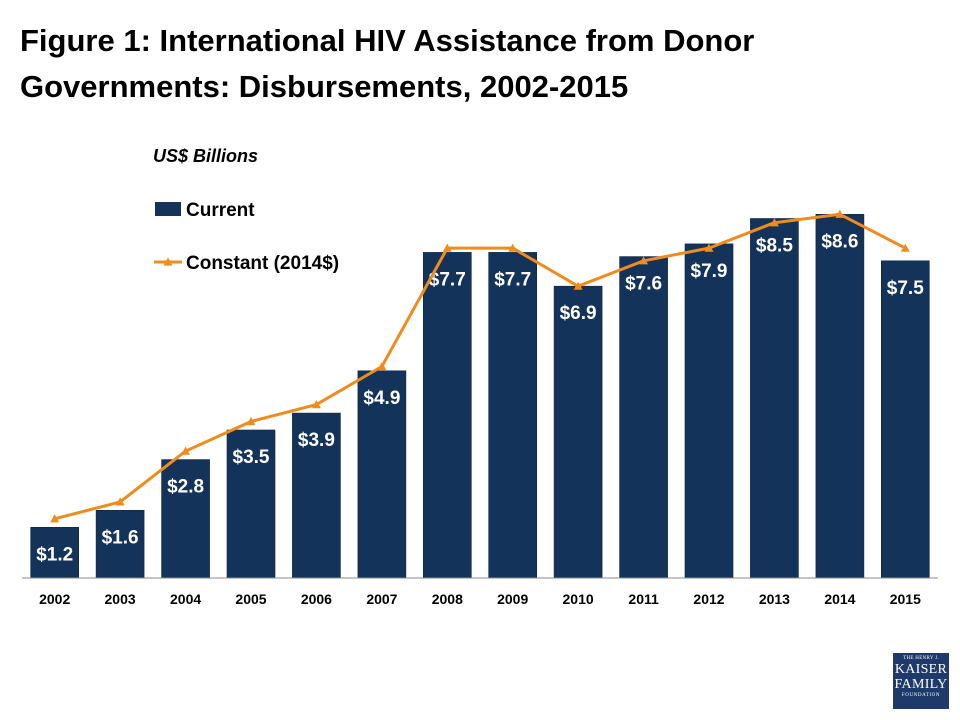  Describe the element at coordinates (774, 599) in the screenshot. I see `x-tick-label-2013: 2013` at that location.